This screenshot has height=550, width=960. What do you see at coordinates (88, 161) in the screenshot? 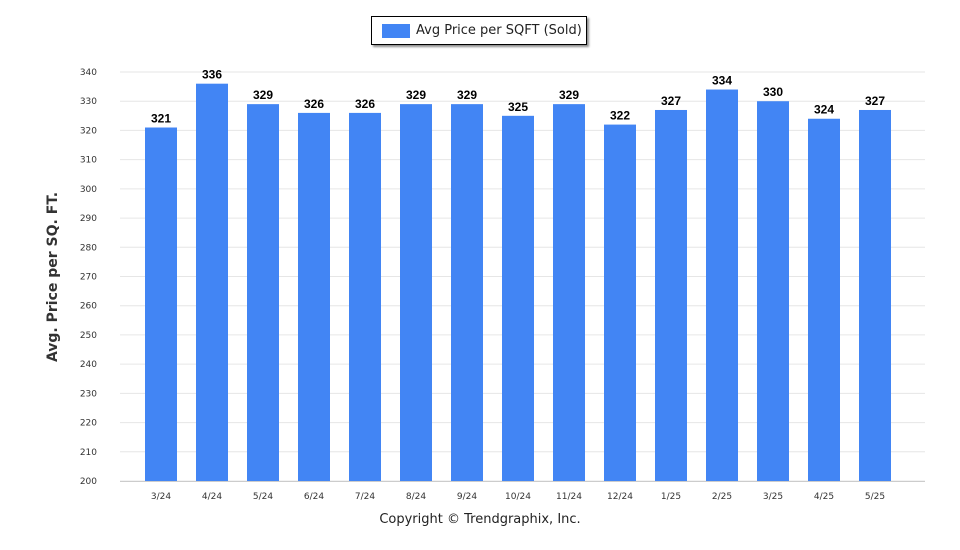
I see `y-tick-label: 310` at bounding box center [88, 161].